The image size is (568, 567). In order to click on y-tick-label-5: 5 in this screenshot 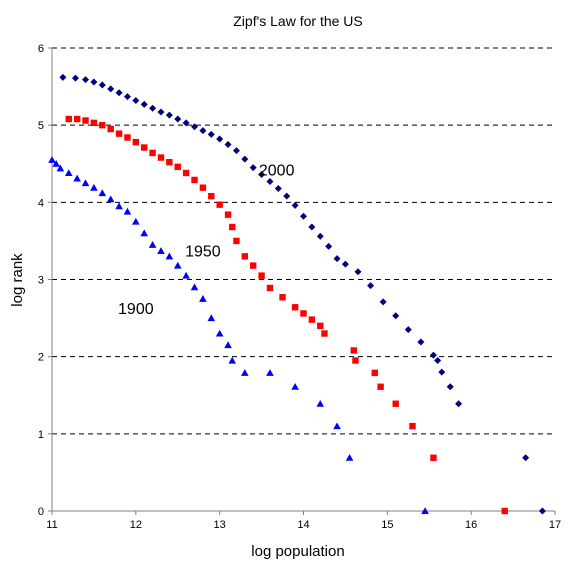, I will do `click(41, 126)`.